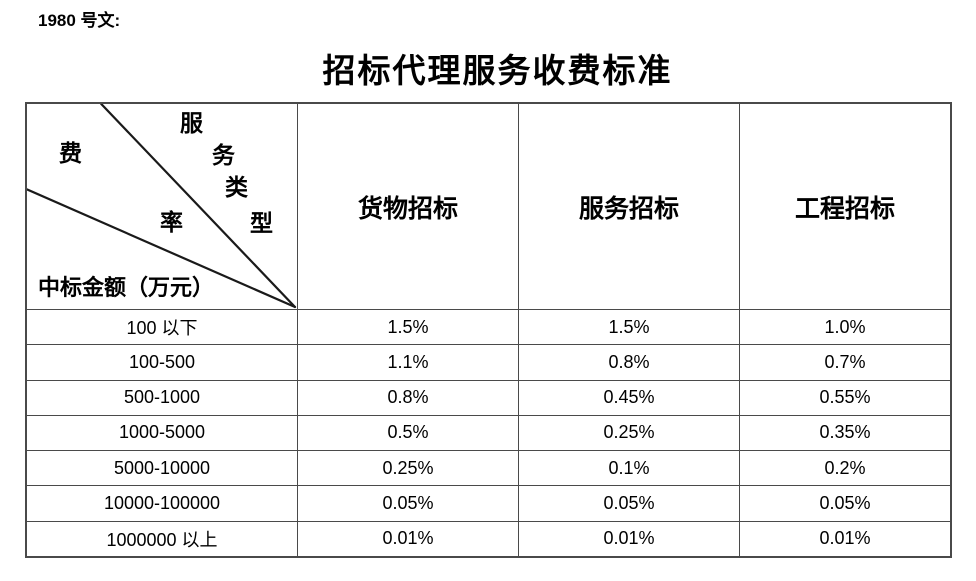 The height and width of the screenshot is (581, 976). Describe the element at coordinates (162, 468) in the screenshot. I see `amount-range-cell: 5000-10000` at that location.